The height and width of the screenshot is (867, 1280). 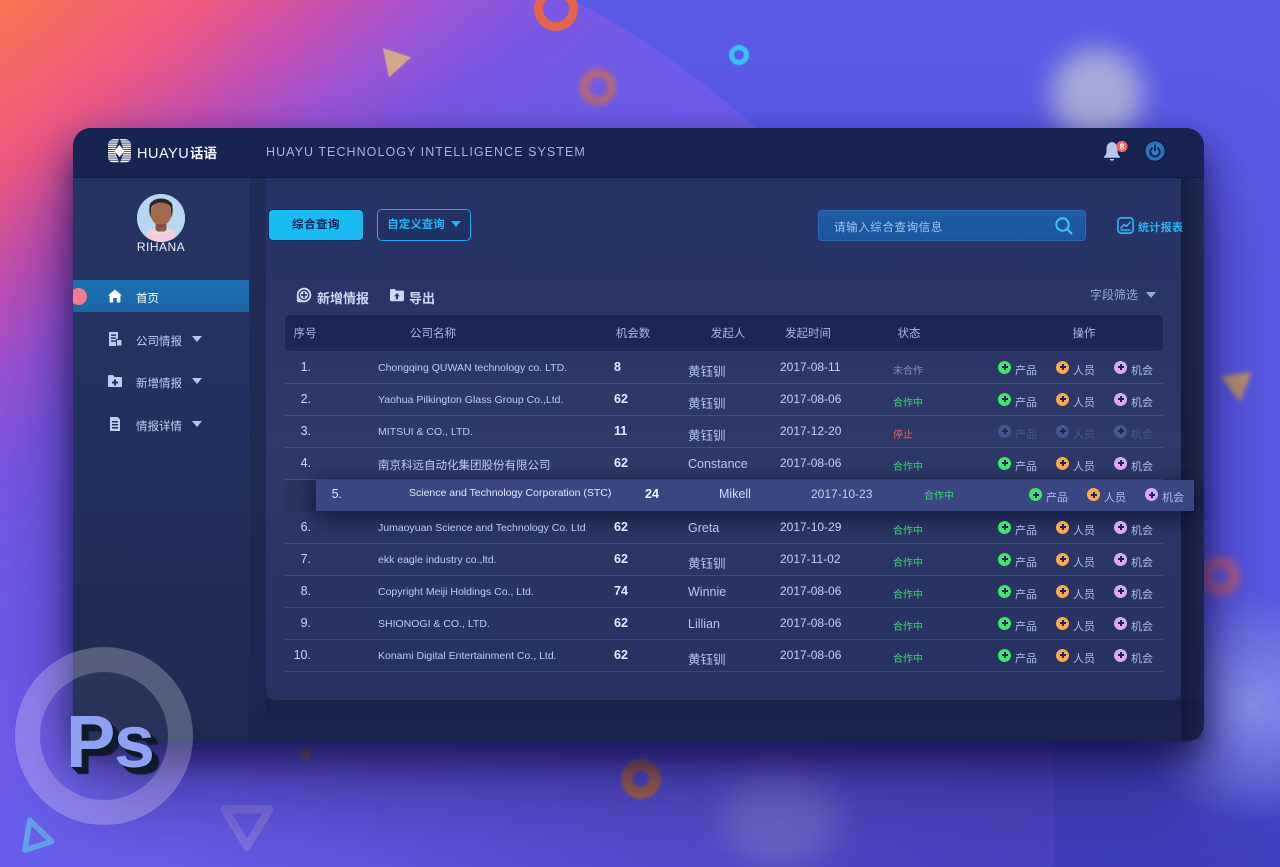 What do you see at coordinates (1122, 147) in the screenshot?
I see `svg-text: 8` at bounding box center [1122, 147].